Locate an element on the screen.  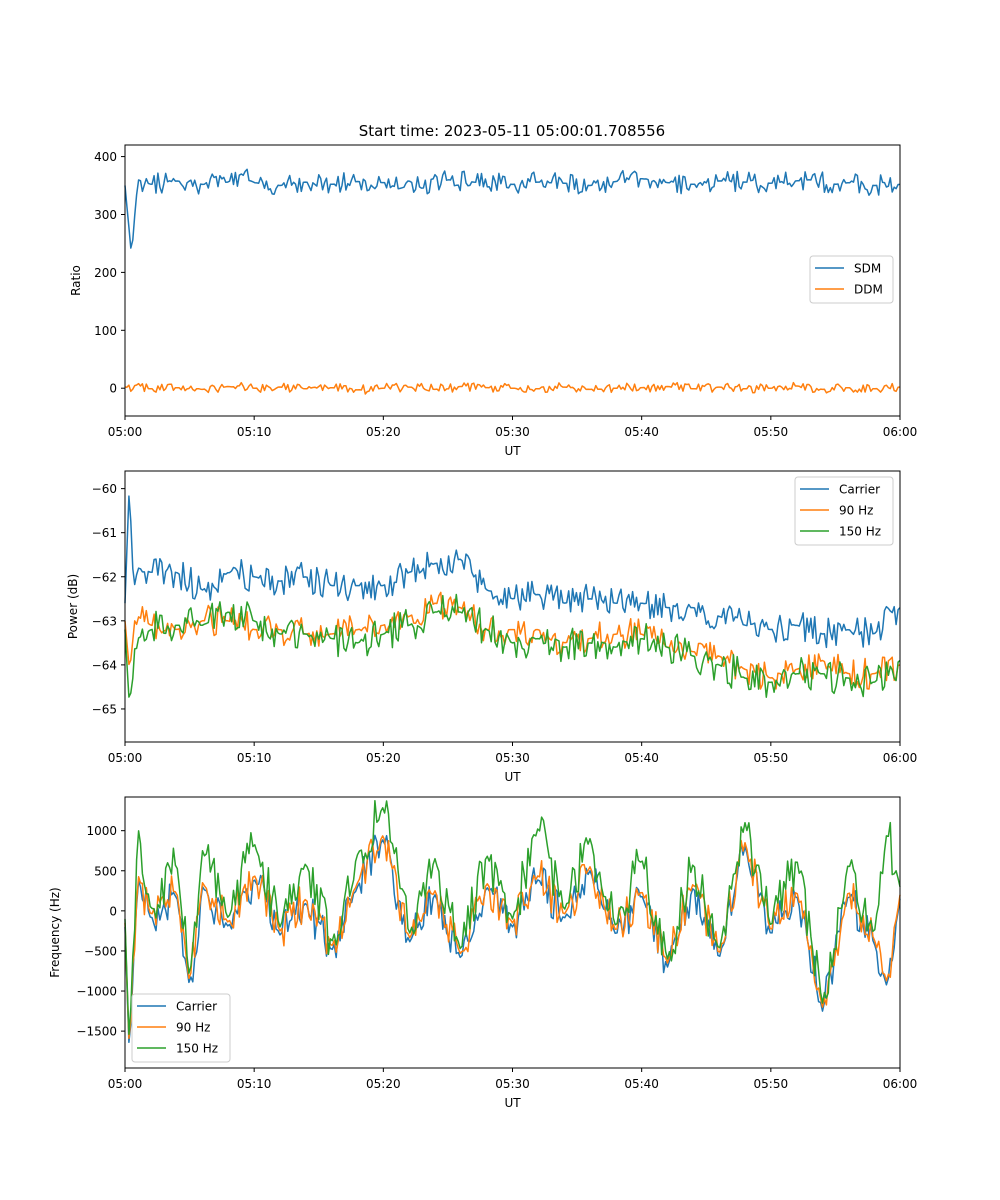
series-line-150-hz is located at coordinates (512, 645).